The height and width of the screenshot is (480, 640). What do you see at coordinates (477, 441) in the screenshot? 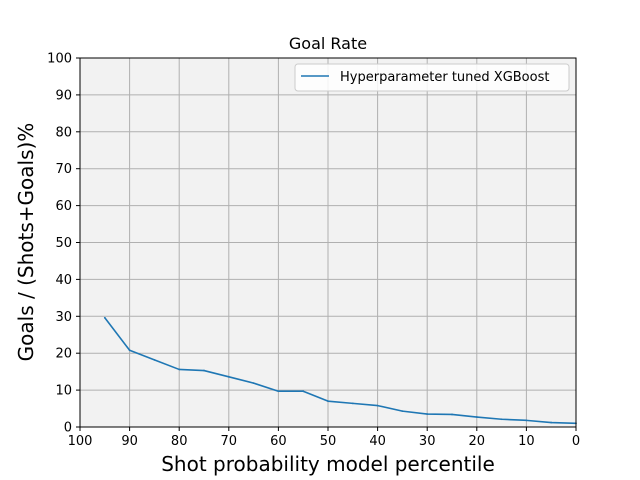
I see `x-tick-label: 20` at bounding box center [477, 441].